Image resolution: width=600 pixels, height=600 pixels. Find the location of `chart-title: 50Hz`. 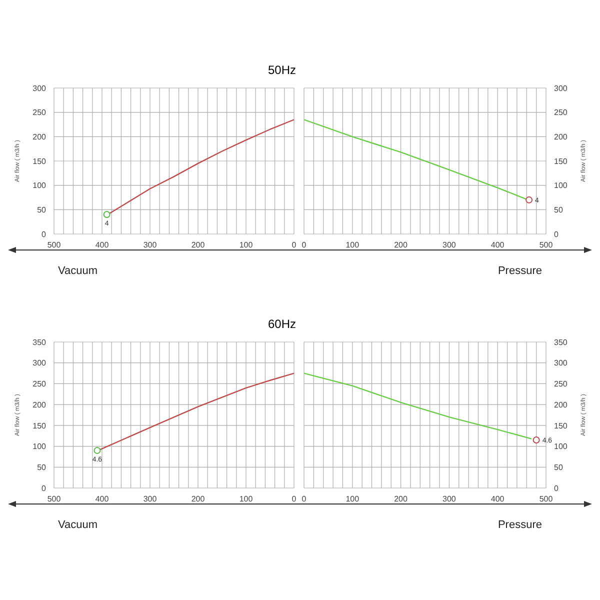

chart-title: 50Hz is located at coordinates (282, 70).